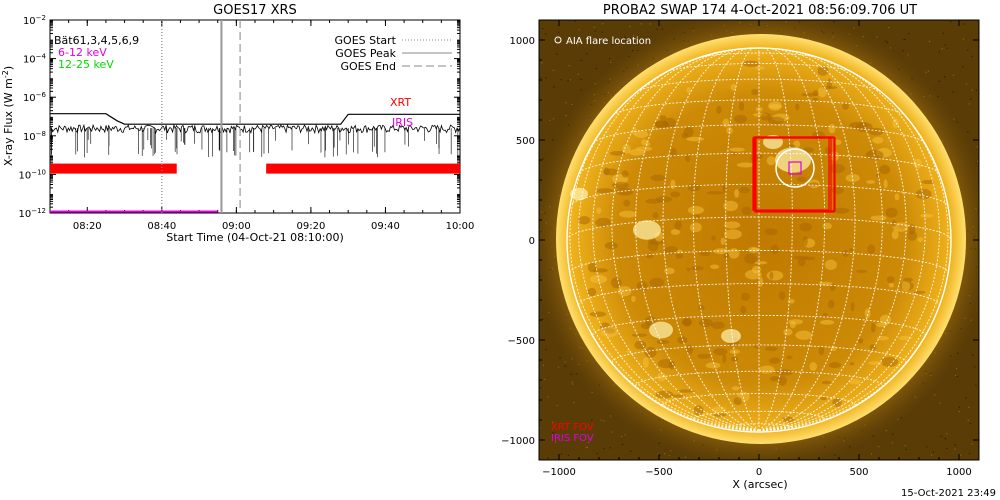  Describe the element at coordinates (532, 241) in the screenshot. I see `y-tick-label: 0` at that location.